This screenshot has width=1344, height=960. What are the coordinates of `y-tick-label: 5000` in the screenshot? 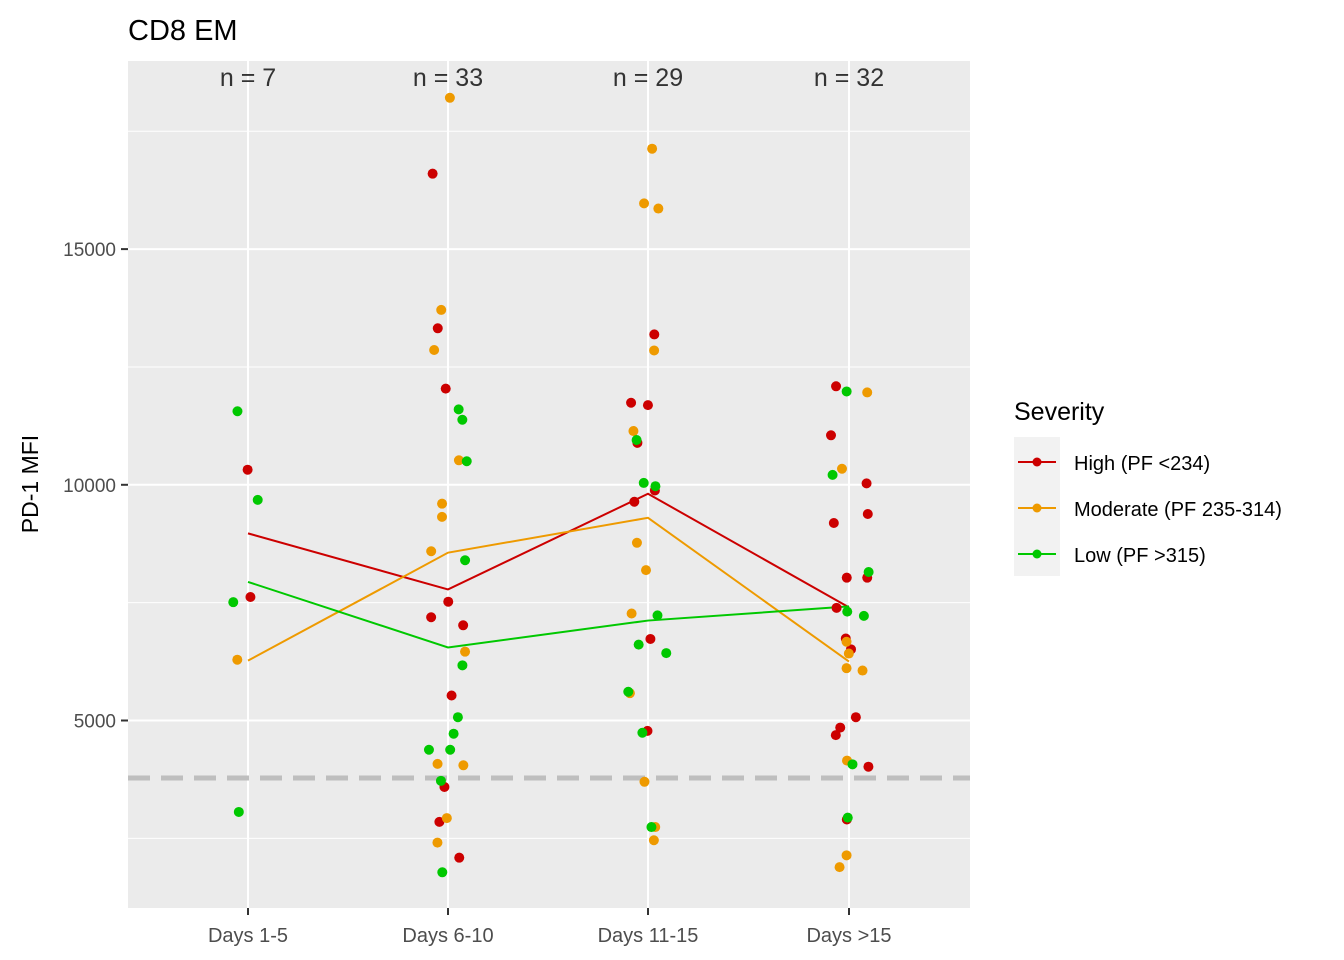 It's located at (95, 722).